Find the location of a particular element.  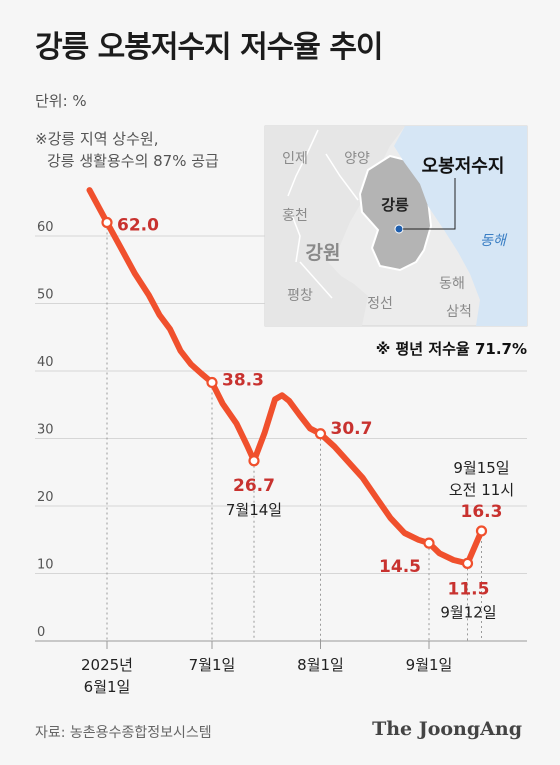

date-annotation: 7월14일 is located at coordinates (254, 510).